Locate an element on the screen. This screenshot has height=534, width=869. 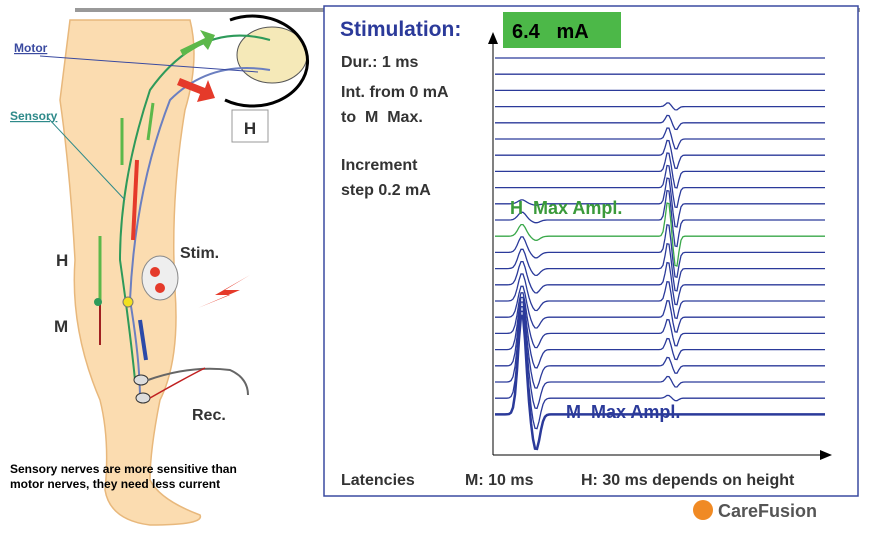
current-box is located at coordinates (562, 30).